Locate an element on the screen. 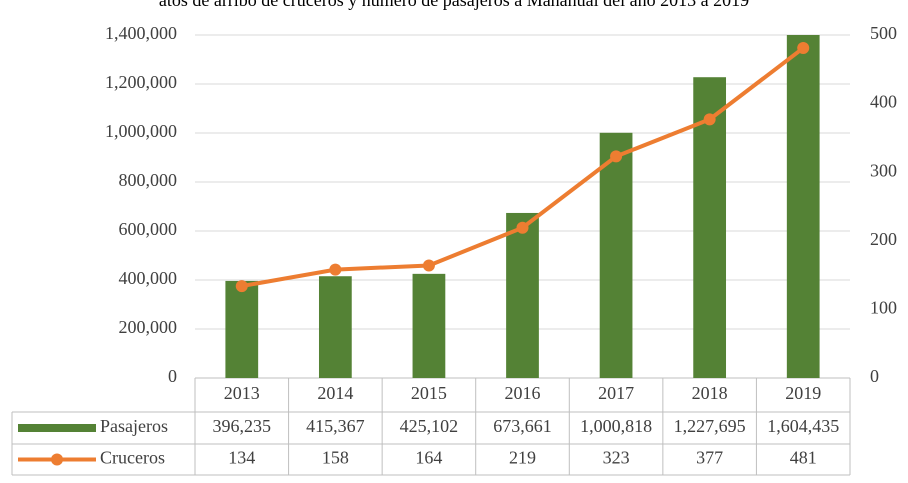 The width and height of the screenshot is (908, 483). y-tick-label: 600,000 is located at coordinates (148, 229).